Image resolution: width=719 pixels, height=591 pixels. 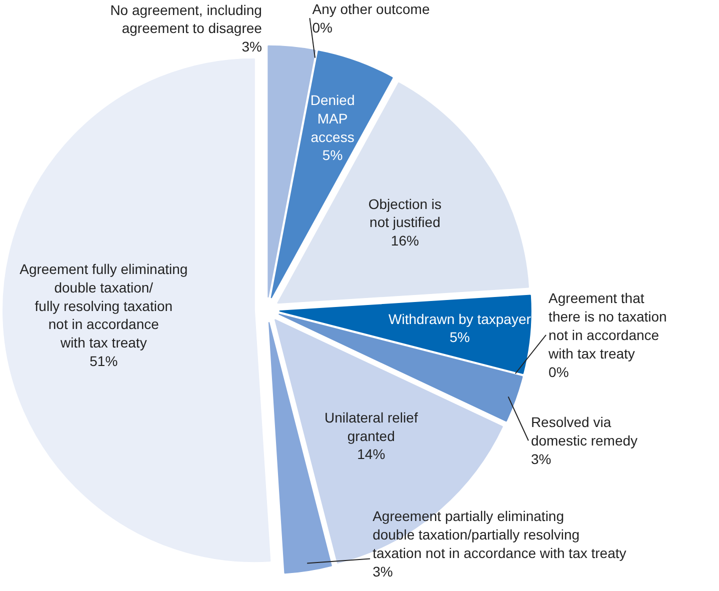 I want to click on slice-label: Unilateral relief granted, so click(x=371, y=426).